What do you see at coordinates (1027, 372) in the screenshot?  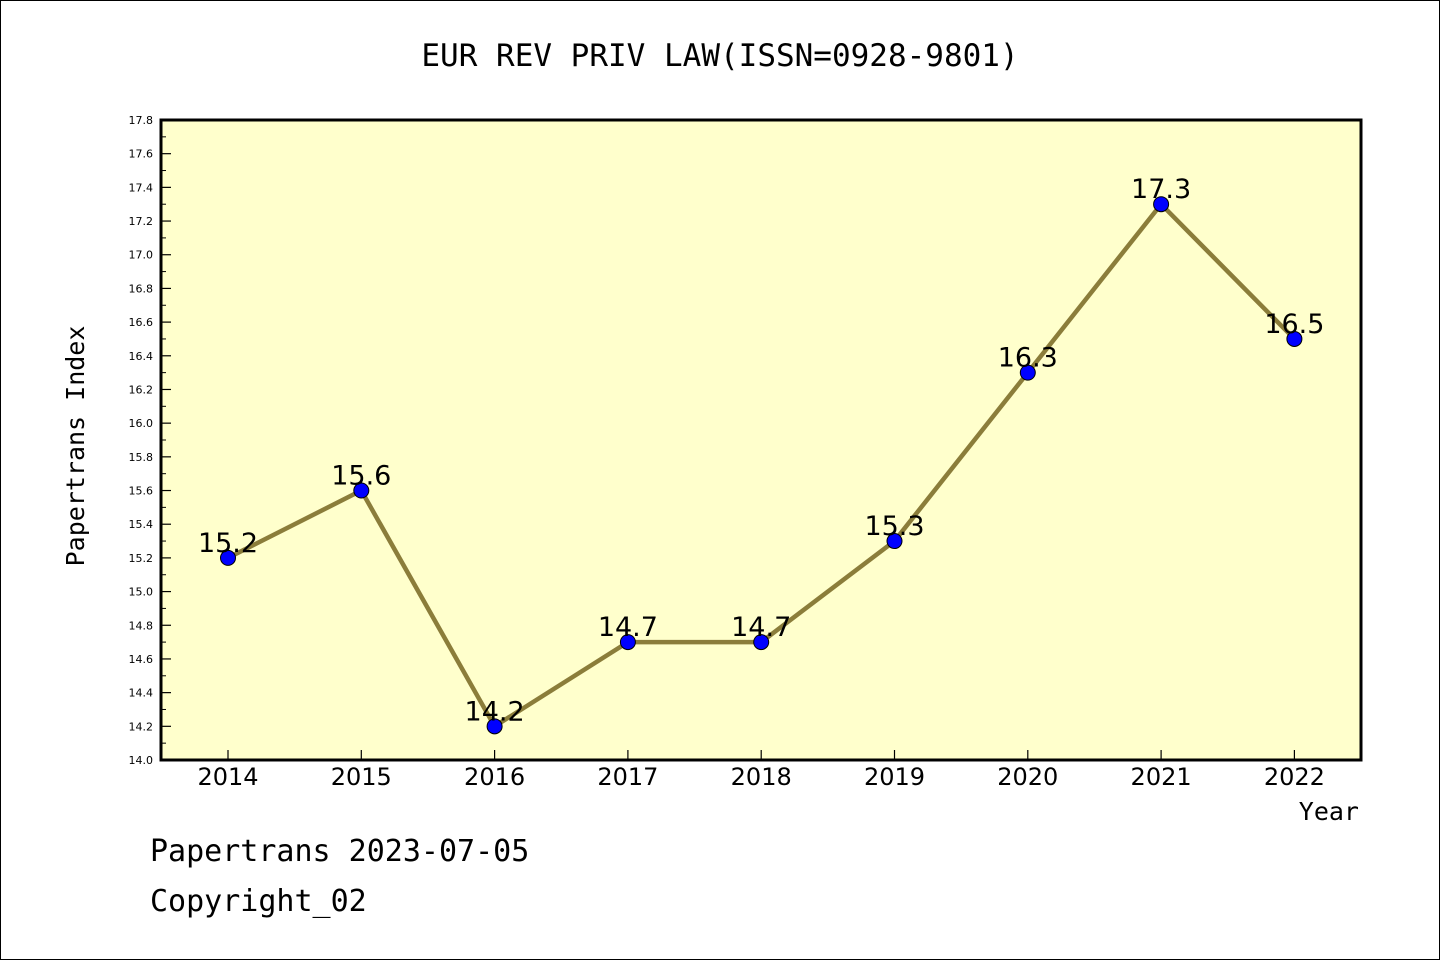 I see `data-point-2020` at bounding box center [1027, 372].